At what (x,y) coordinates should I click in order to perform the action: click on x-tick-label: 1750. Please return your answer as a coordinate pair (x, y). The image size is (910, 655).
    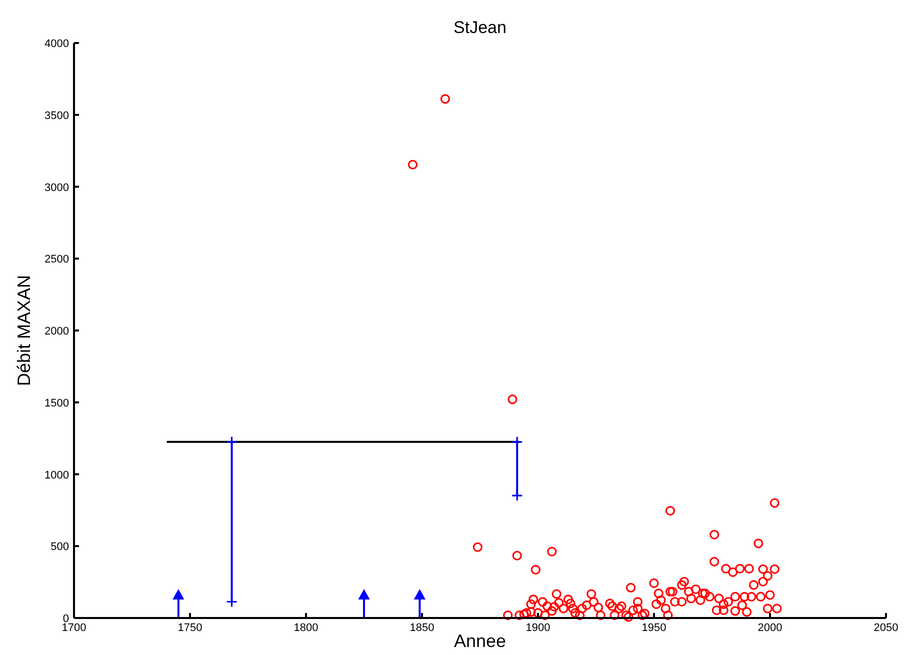
    Looking at the image, I should click on (190, 628).